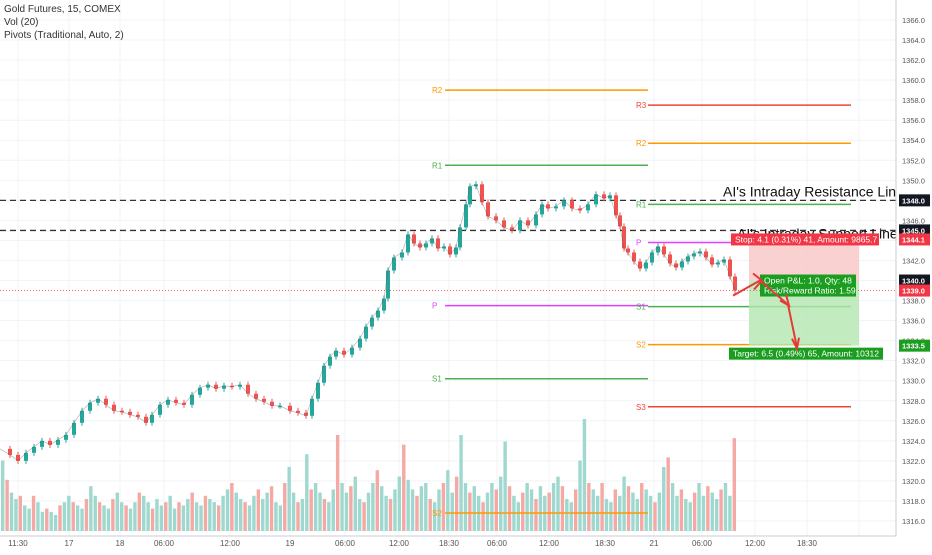 The image size is (932, 555). Describe the element at coordinates (913, 200) in the screenshot. I see `price-badge-label: 1348.0` at that location.